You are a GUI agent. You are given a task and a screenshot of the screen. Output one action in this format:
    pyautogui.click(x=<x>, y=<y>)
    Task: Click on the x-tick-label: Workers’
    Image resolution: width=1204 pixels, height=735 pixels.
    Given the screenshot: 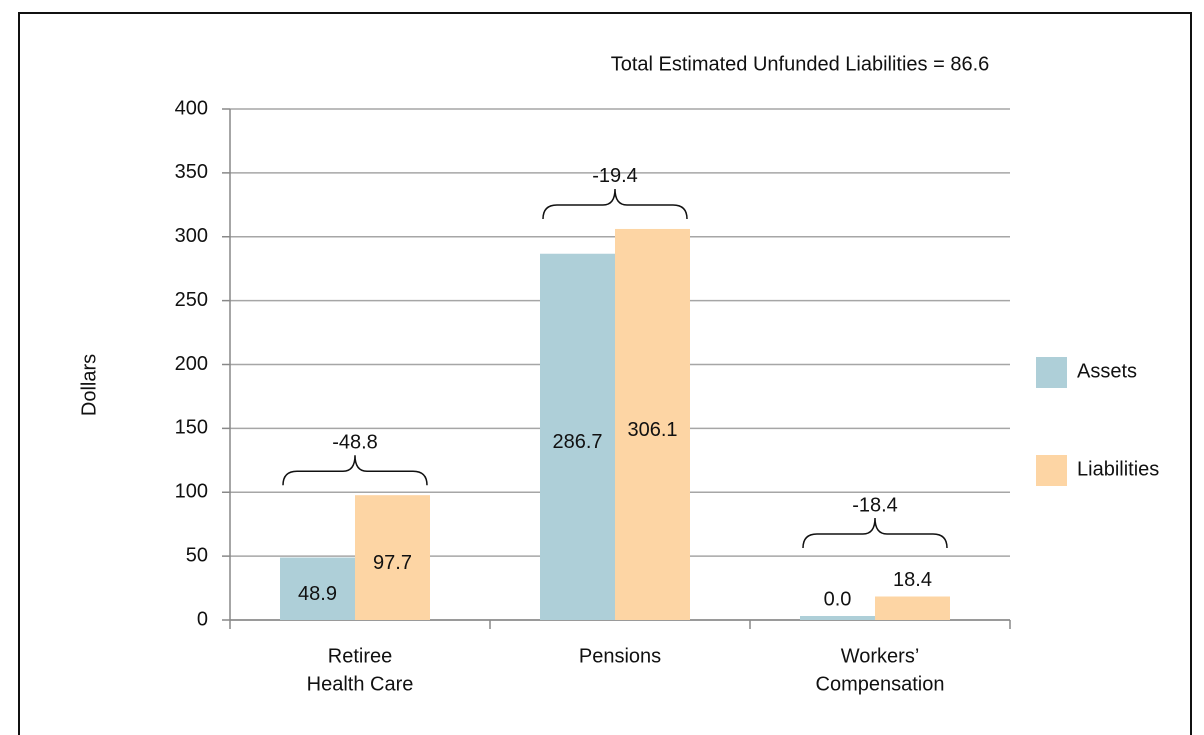 What is the action you would take?
    pyautogui.click(x=880, y=656)
    